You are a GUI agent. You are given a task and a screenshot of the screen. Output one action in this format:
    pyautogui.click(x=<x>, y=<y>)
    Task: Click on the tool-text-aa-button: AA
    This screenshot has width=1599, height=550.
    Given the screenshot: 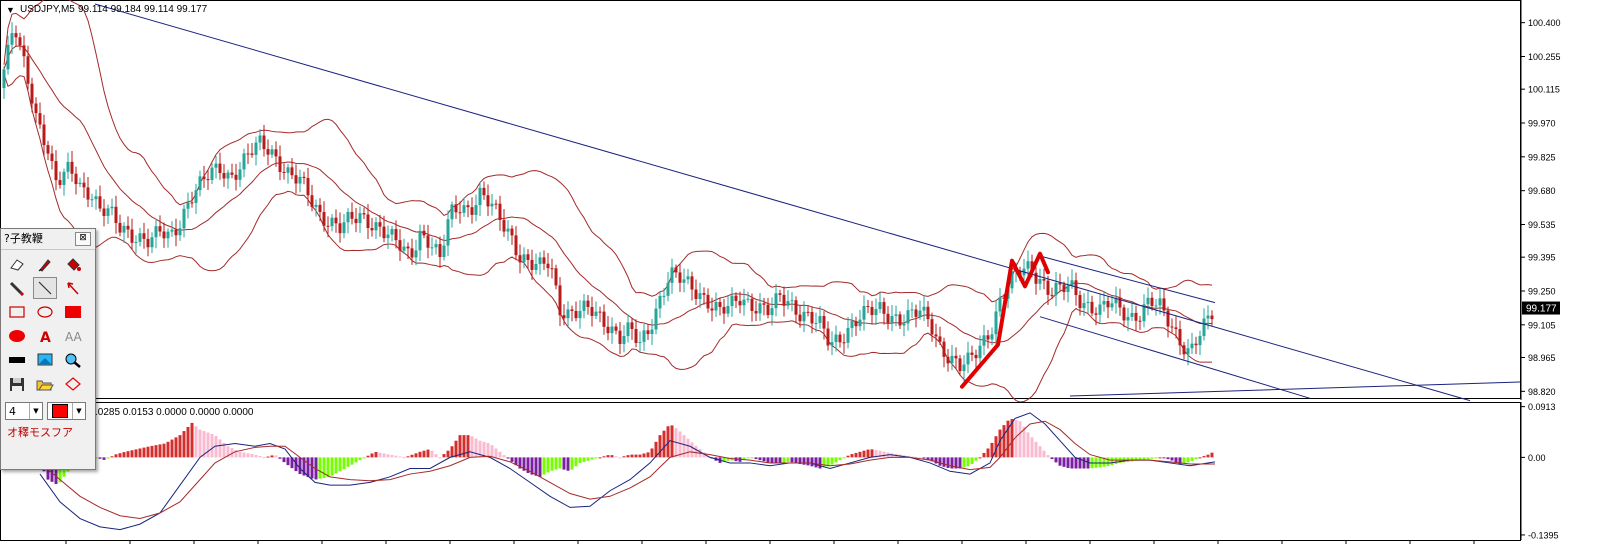 What is the action you would take?
    pyautogui.click(x=73, y=336)
    